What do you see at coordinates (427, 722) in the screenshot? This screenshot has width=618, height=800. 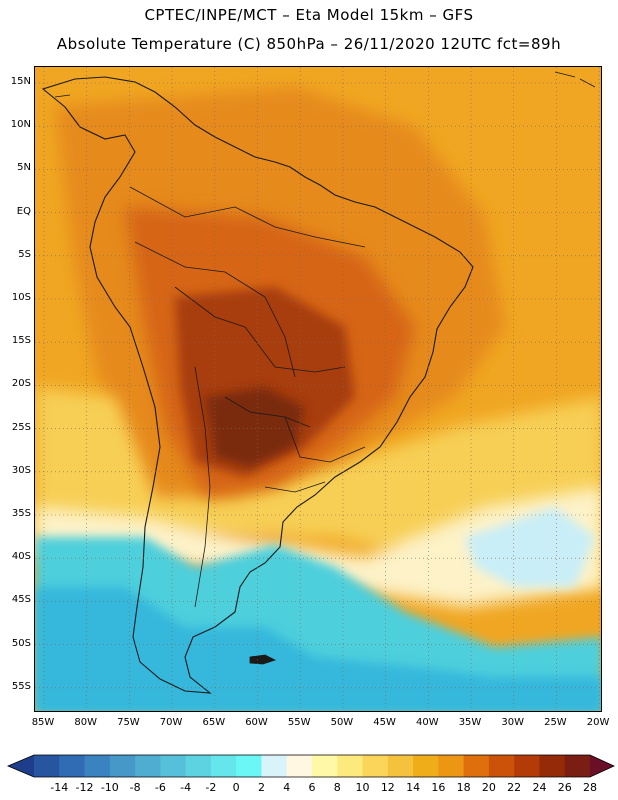 I see `lon-label: 40W` at bounding box center [427, 722].